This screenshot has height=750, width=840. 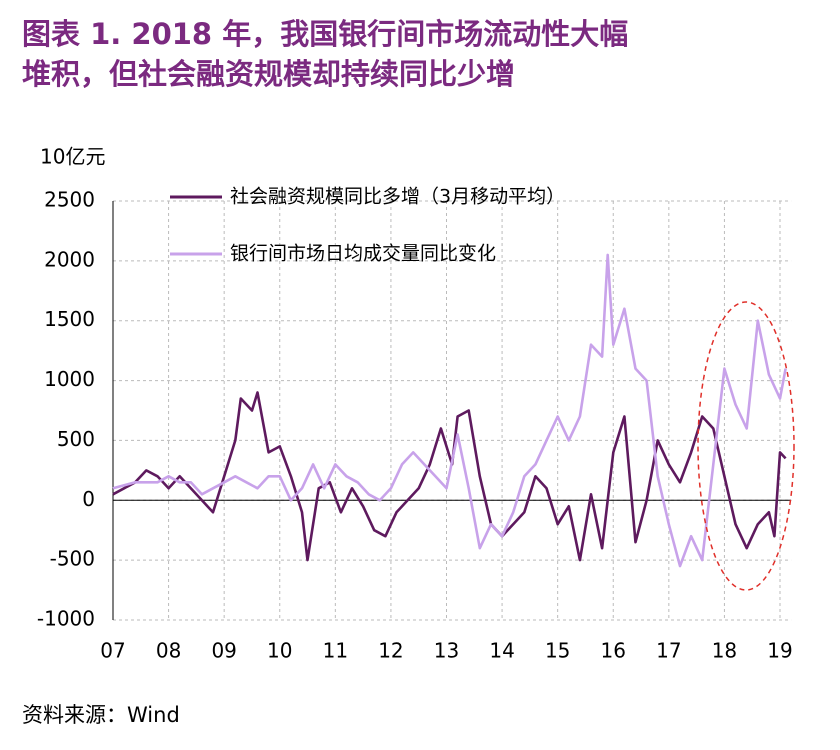 I want to click on x-tick-label: 07, so click(x=112, y=651).